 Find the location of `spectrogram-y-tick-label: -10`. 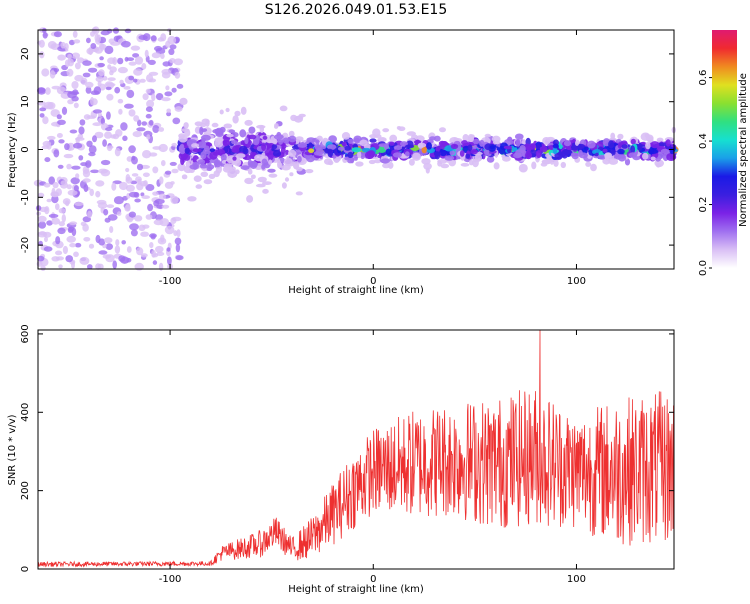

spectrogram-y-tick-label: -10 is located at coordinates (25, 197).